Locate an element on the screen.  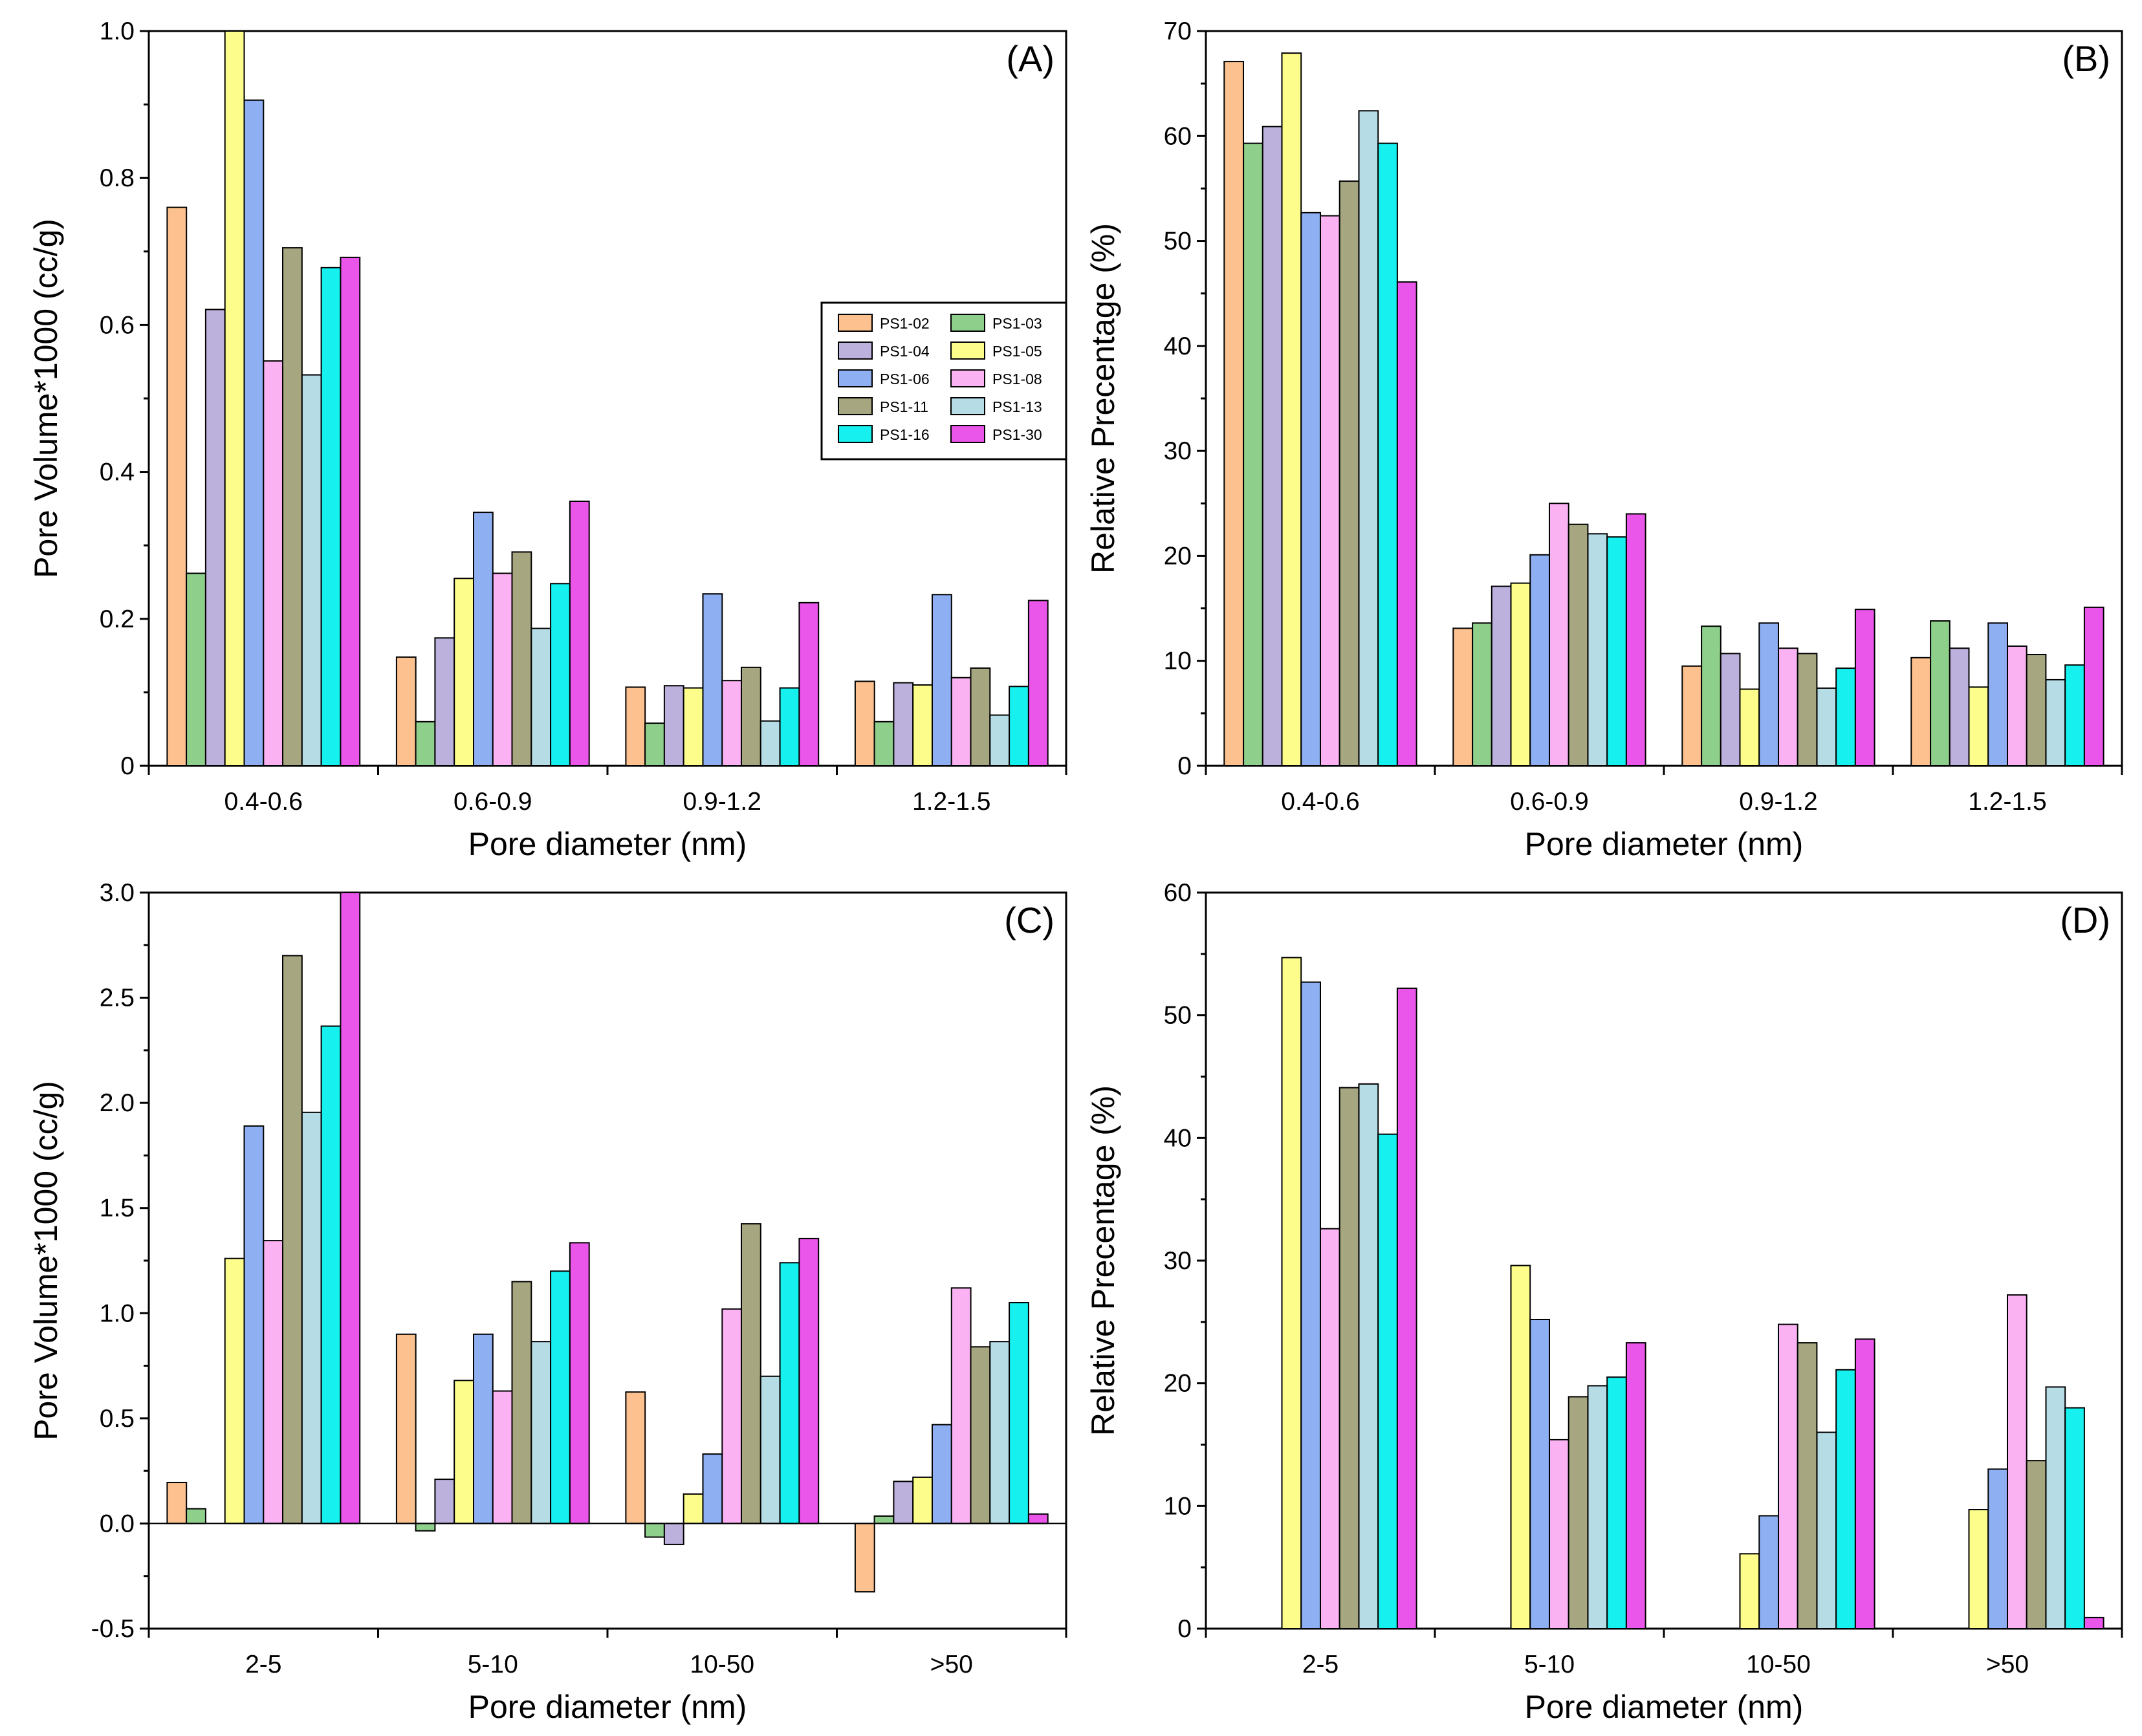
panel-tag: (A) is located at coordinates (1030, 58).